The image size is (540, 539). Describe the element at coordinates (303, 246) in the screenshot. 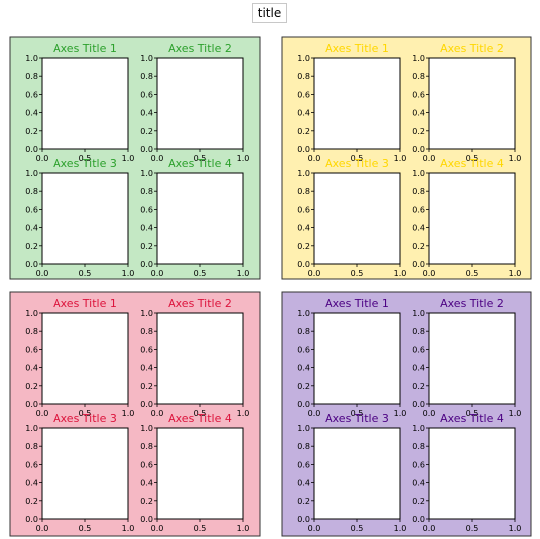

I see `y-tick-label-1-3-1: 0.2` at that location.